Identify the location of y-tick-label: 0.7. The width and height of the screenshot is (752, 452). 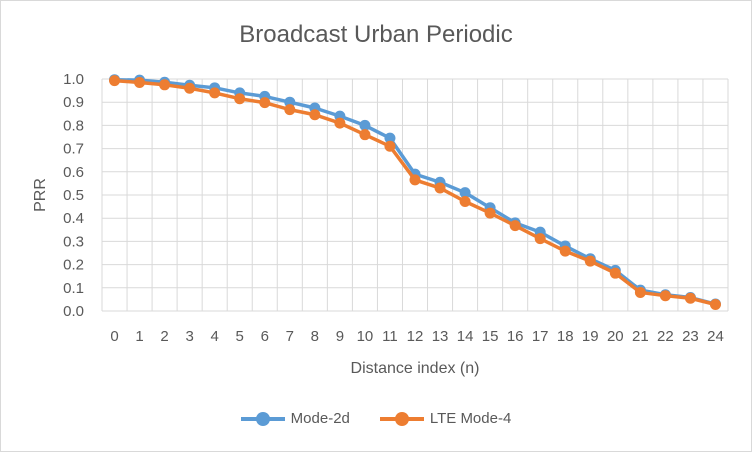
(73, 149).